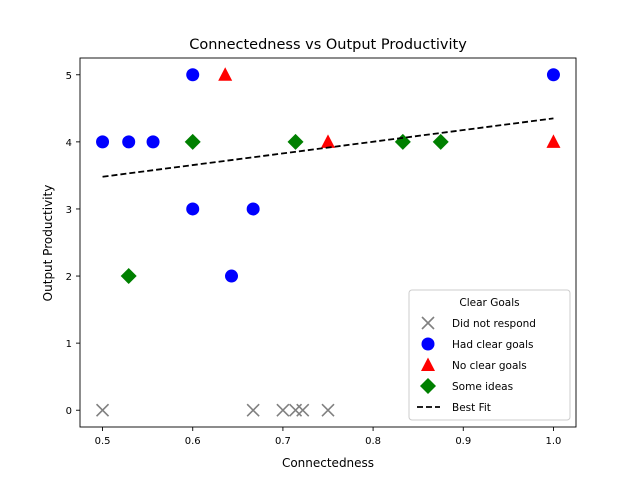  Describe the element at coordinates (69, 277) in the screenshot. I see `y-tick-label: 2` at that location.